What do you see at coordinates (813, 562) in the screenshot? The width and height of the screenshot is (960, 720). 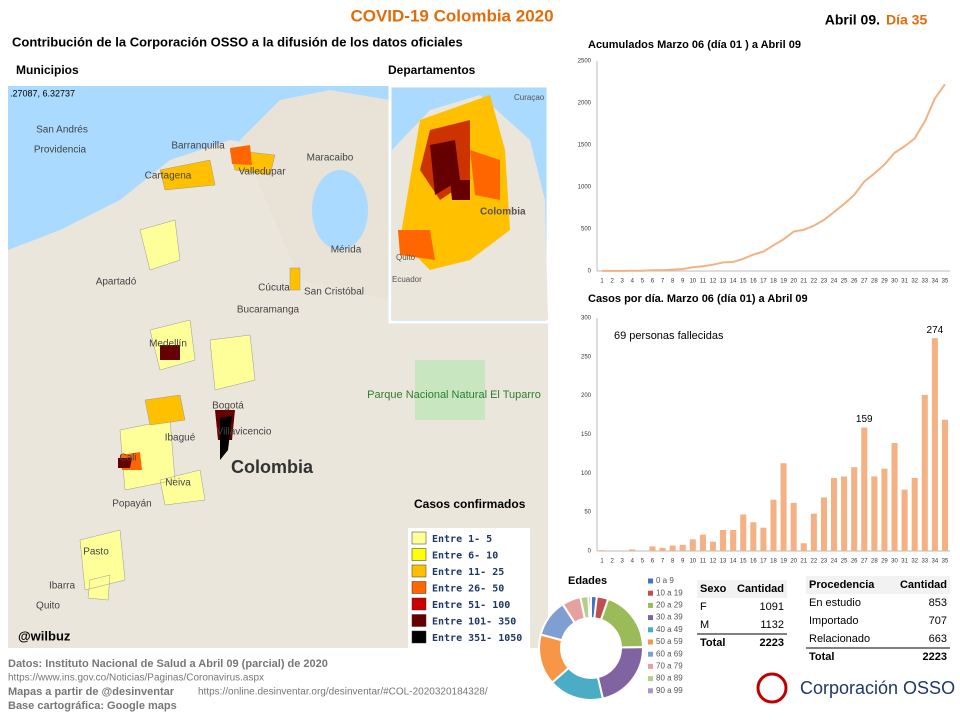 I see `x-tick-label: 22` at bounding box center [813, 562].